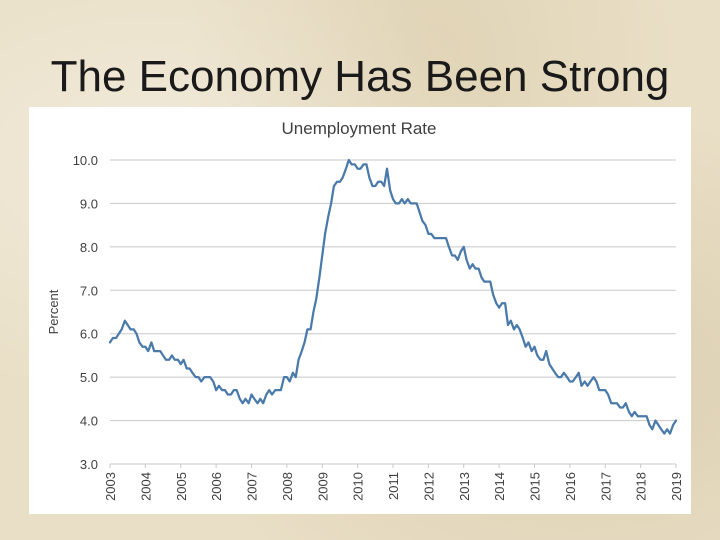 This screenshot has height=540, width=720. Describe the element at coordinates (89, 334) in the screenshot. I see `y-tick-label: 6.0` at that location.